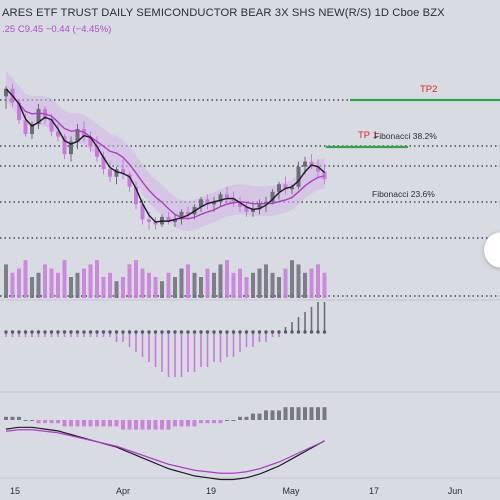  I want to click on floating-action-button, so click(492, 250).